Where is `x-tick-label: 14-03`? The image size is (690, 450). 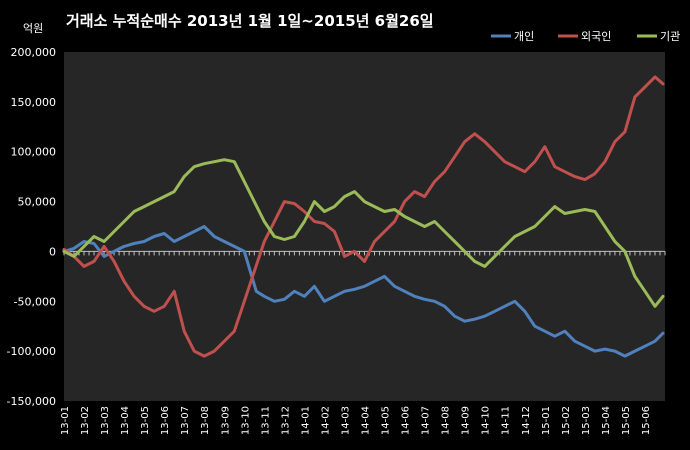 x-tick-label: 14-03 is located at coordinates (345, 420).